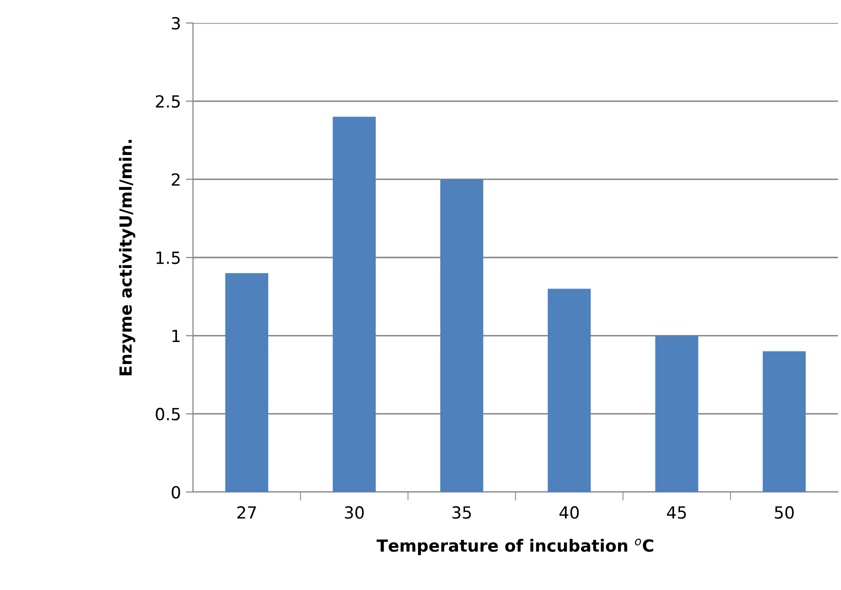 This screenshot has height=590, width=841. I want to click on x-tick-label: 40, so click(569, 512).